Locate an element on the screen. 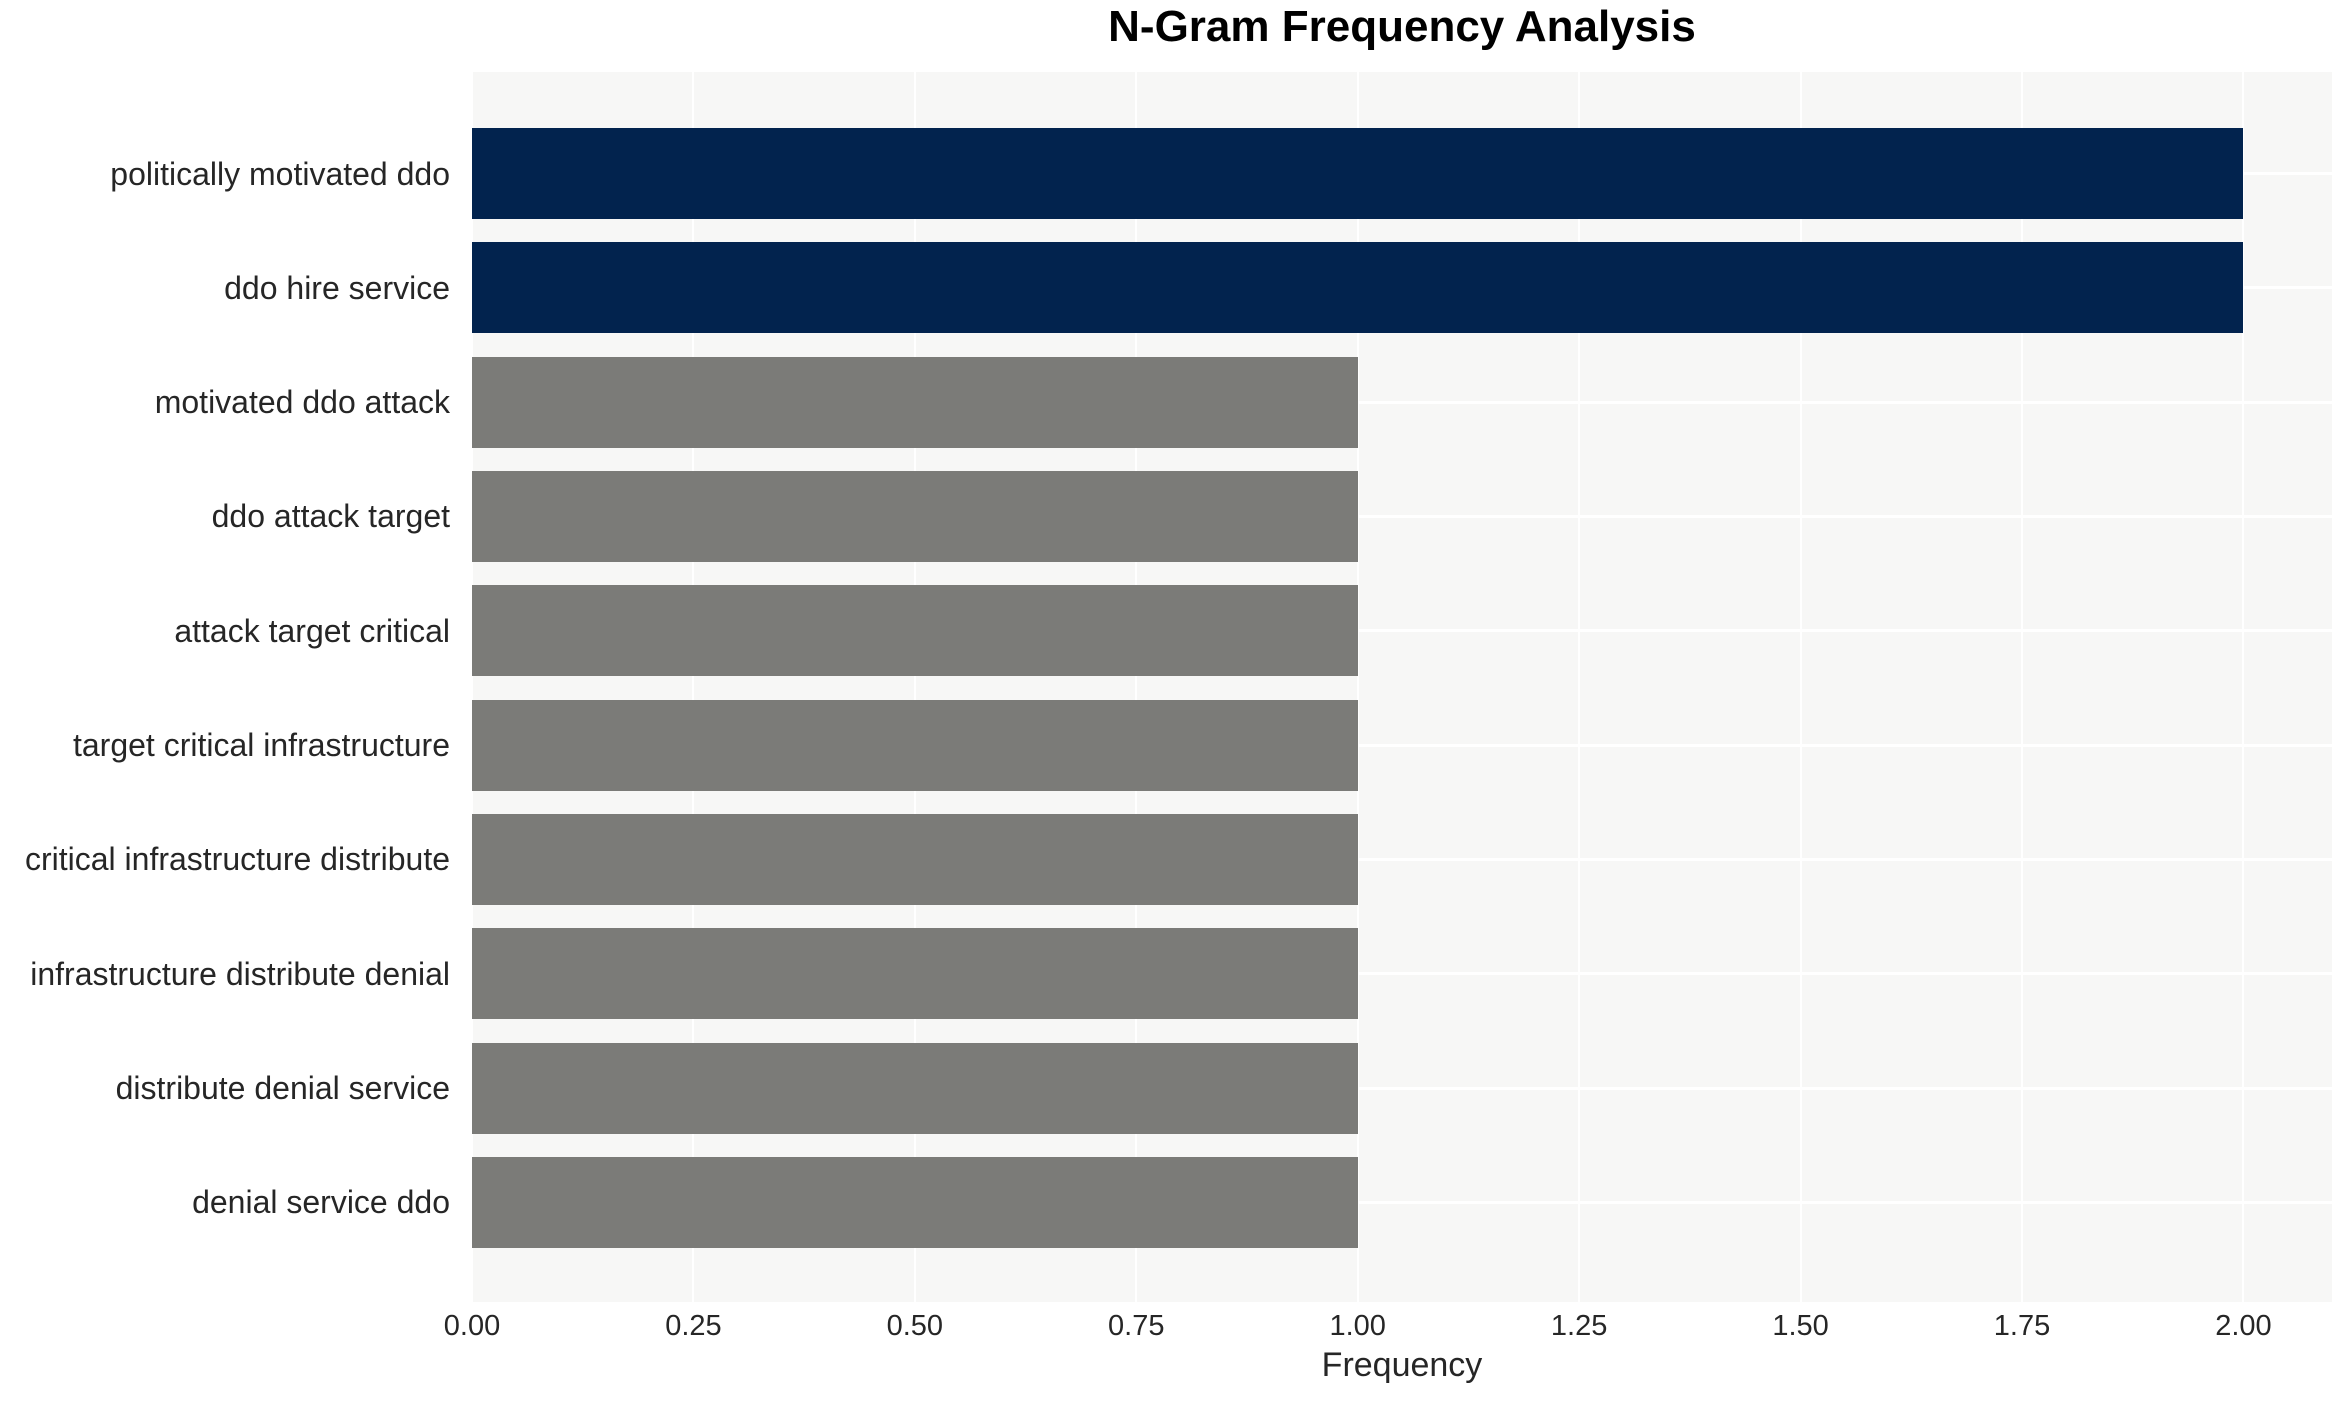 This screenshot has width=2351, height=1402. x-axis-tick-label: 2.00 is located at coordinates (2243, 1326).